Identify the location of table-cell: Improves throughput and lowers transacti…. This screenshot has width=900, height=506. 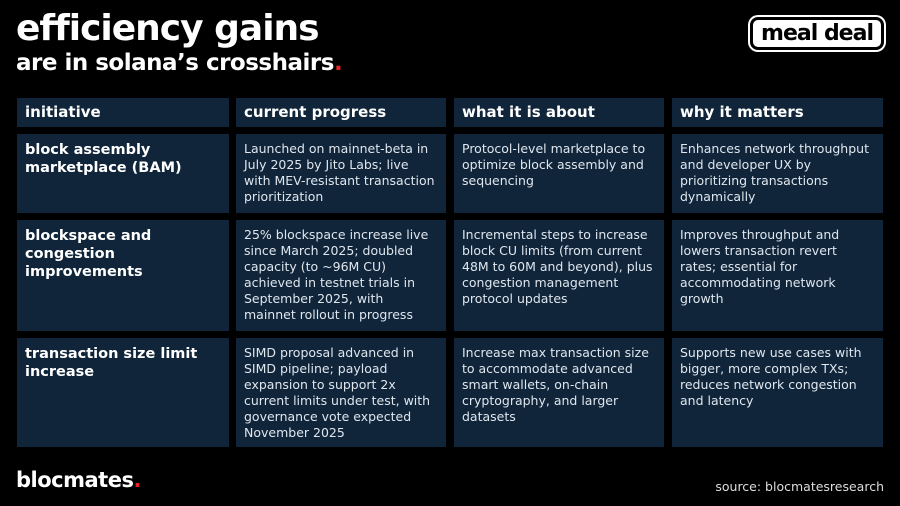
(777, 275).